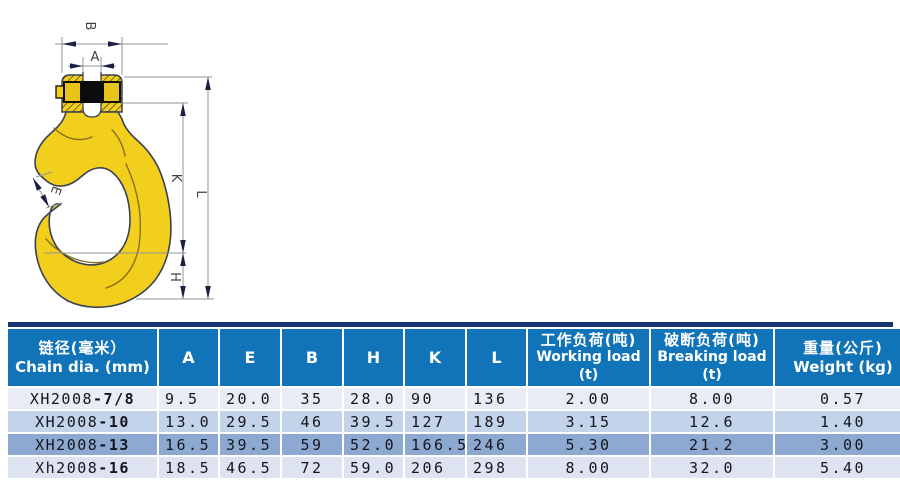  Describe the element at coordinates (588, 444) in the screenshot. I see `value-working-load: 5.30` at that location.